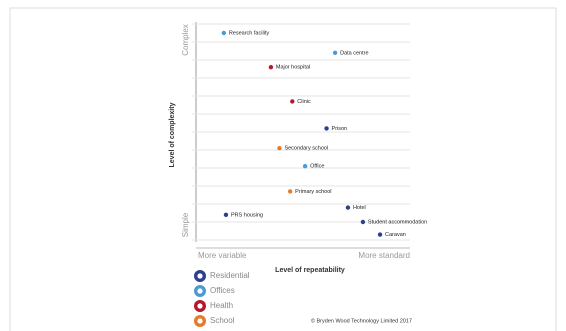 Image resolution: width=566 pixels, height=331 pixels. What do you see at coordinates (395, 235) in the screenshot?
I see `point-label: Caravan` at bounding box center [395, 235].